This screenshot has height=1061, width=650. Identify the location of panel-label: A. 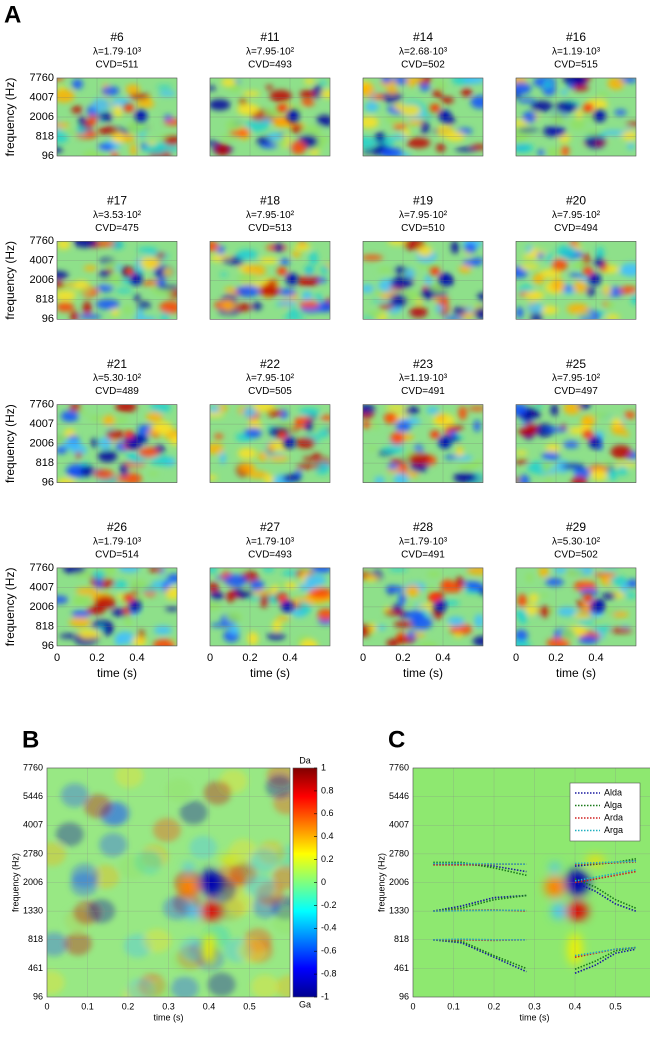
(12, 14).